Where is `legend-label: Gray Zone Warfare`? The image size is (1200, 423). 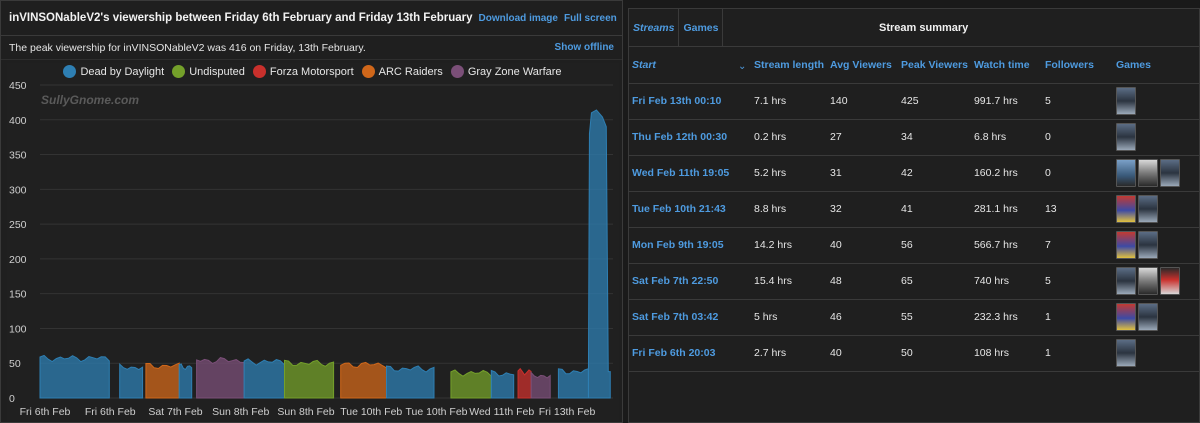 legend-label: Gray Zone Warfare is located at coordinates (514, 71).